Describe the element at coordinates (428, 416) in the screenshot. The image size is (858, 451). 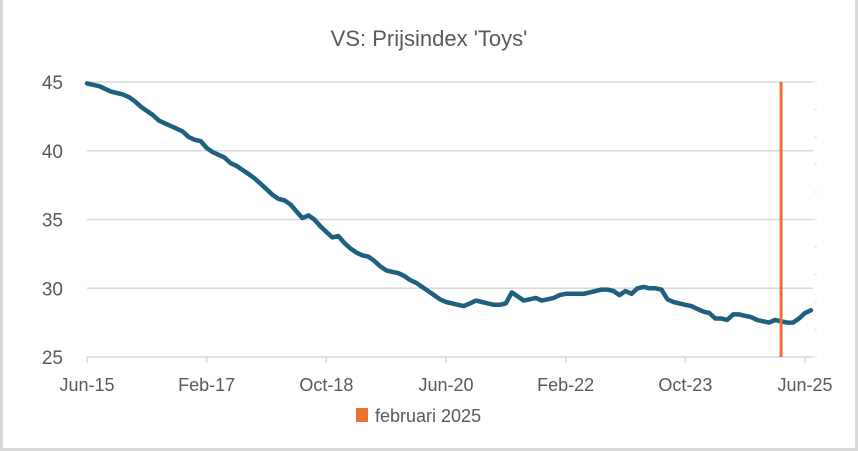
I see `legend-label-februari-2025: februari 2025` at that location.